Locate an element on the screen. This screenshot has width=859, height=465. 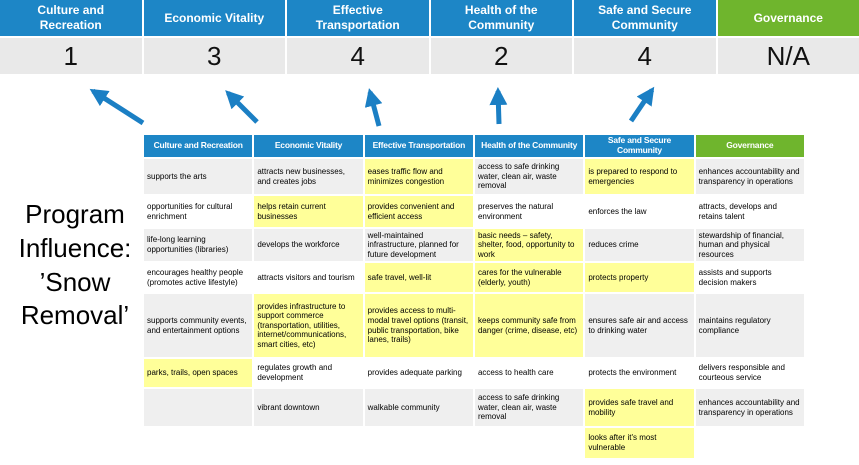
matrix-cell: helps retain current businesses is located at coordinates (308, 211).